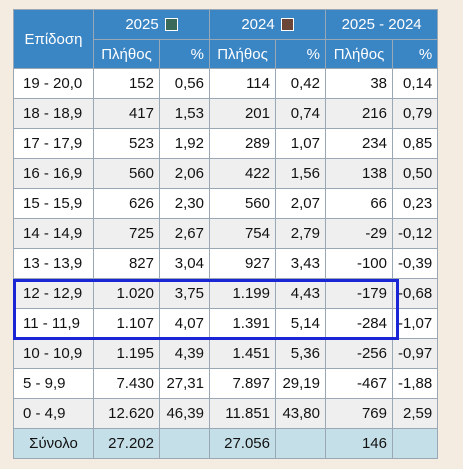  What do you see at coordinates (53, 143) in the screenshot?
I see `cell-range: 17 - 17,9` at bounding box center [53, 143].